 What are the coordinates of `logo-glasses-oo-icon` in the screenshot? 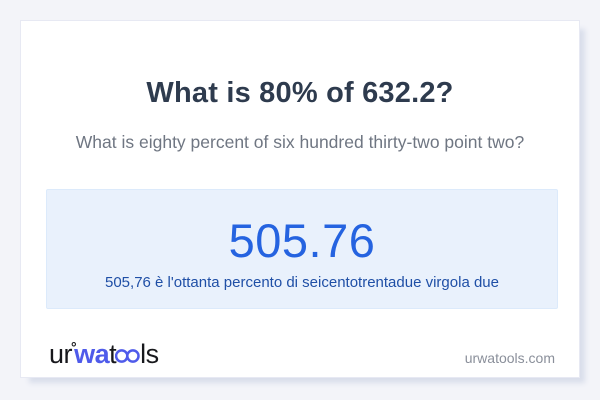 It's located at (127, 354).